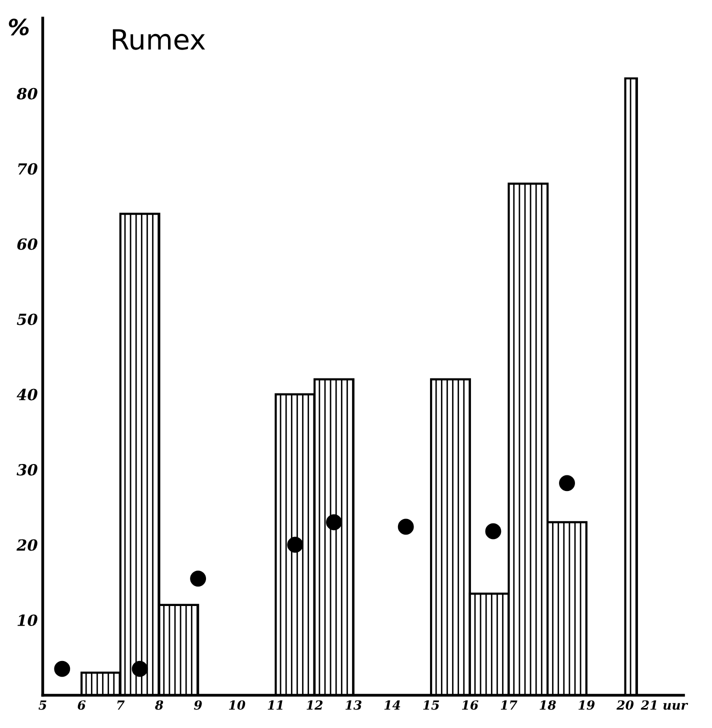  What do you see at coordinates (82, 705) in the screenshot?
I see `x-tick-label: 6` at bounding box center [82, 705].